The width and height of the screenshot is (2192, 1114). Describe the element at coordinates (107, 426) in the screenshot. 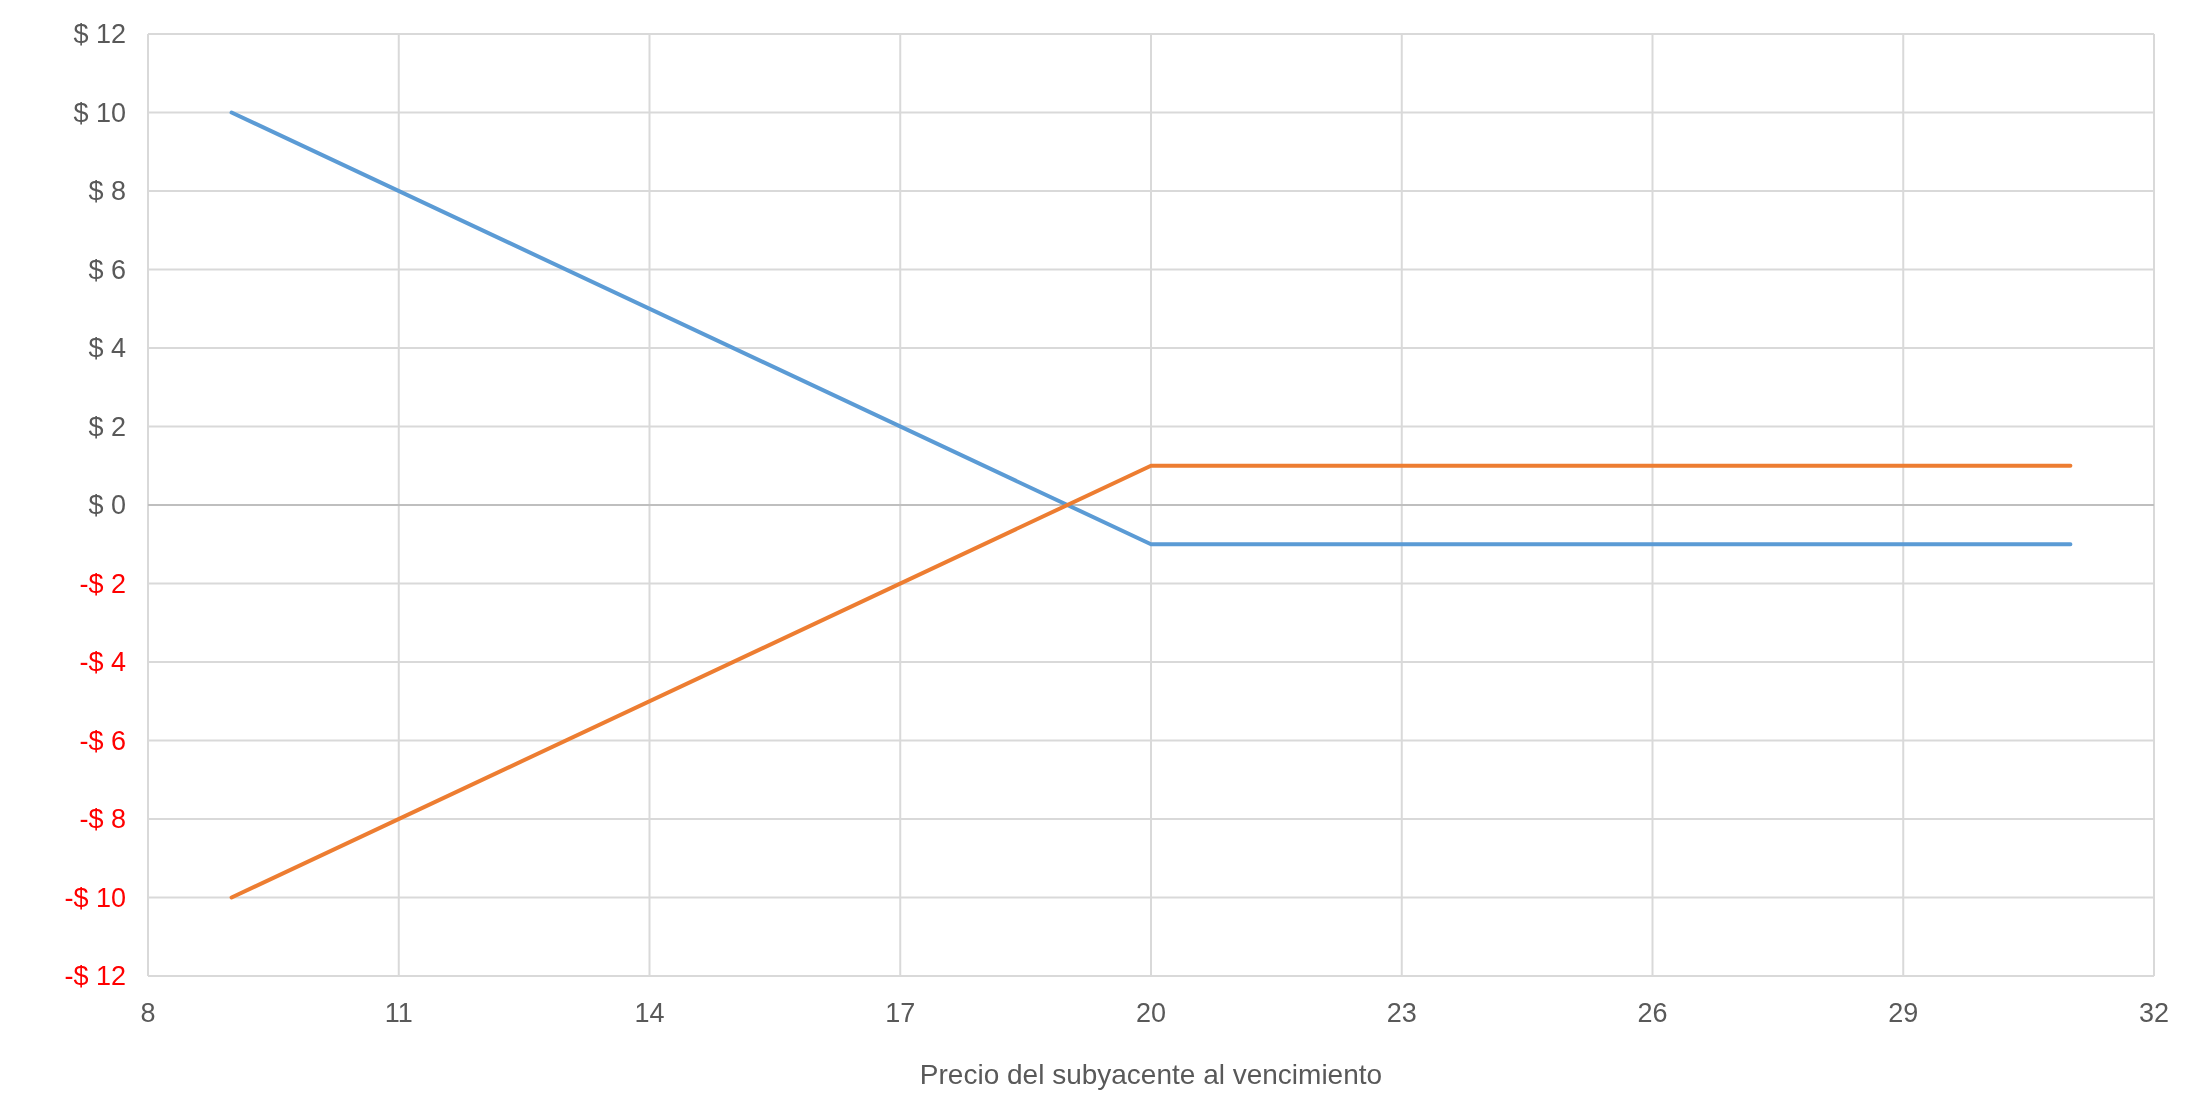

I see `y-tick-label: $ 2` at that location.